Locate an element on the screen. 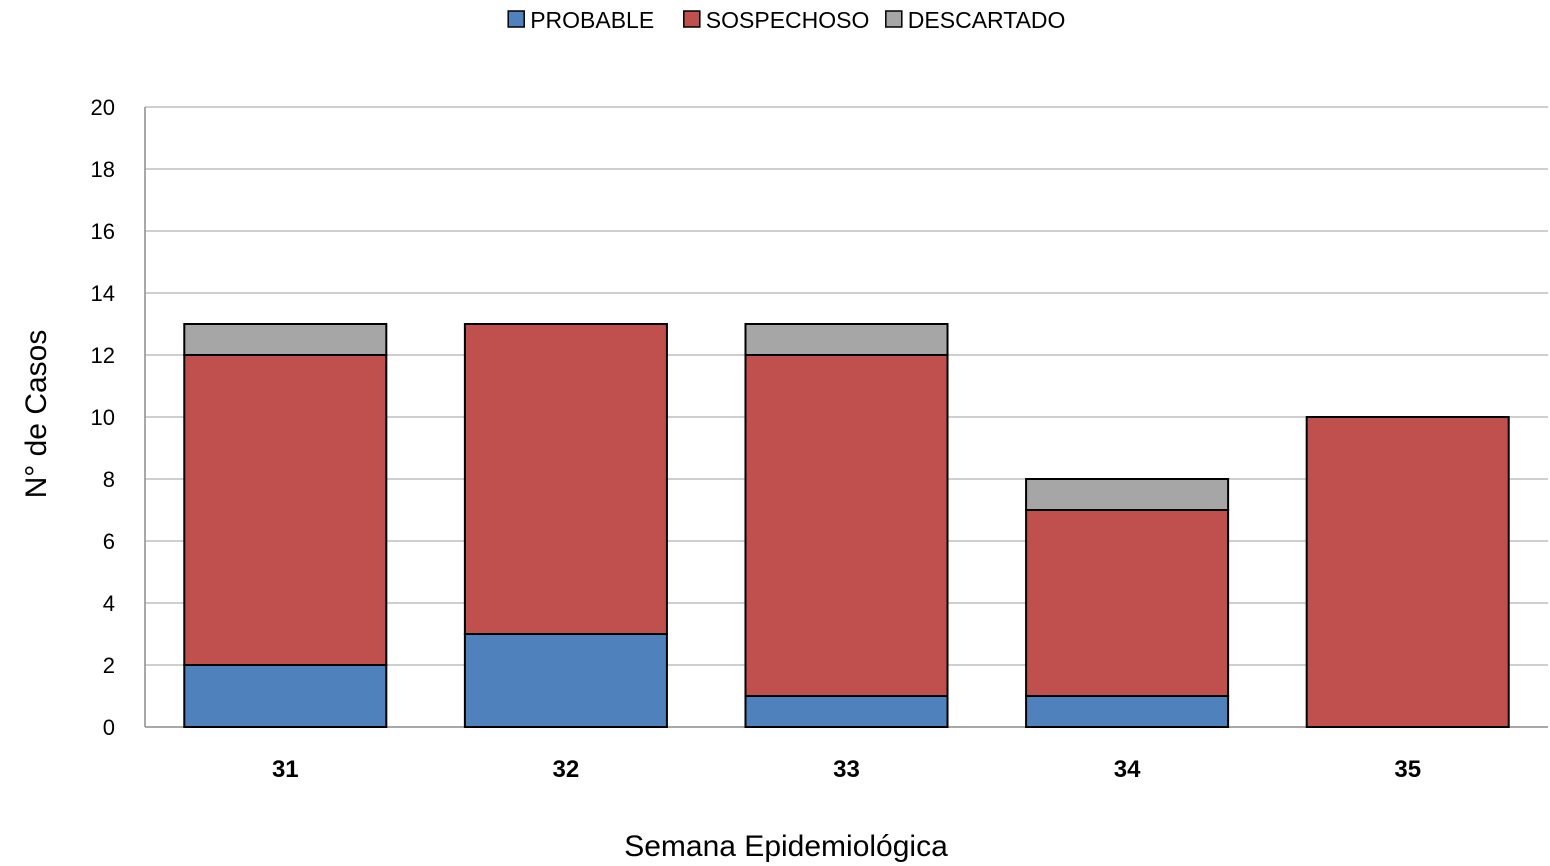 Image resolution: width=1550 pixels, height=866 pixels. x-tick-label: 33 is located at coordinates (846, 769).